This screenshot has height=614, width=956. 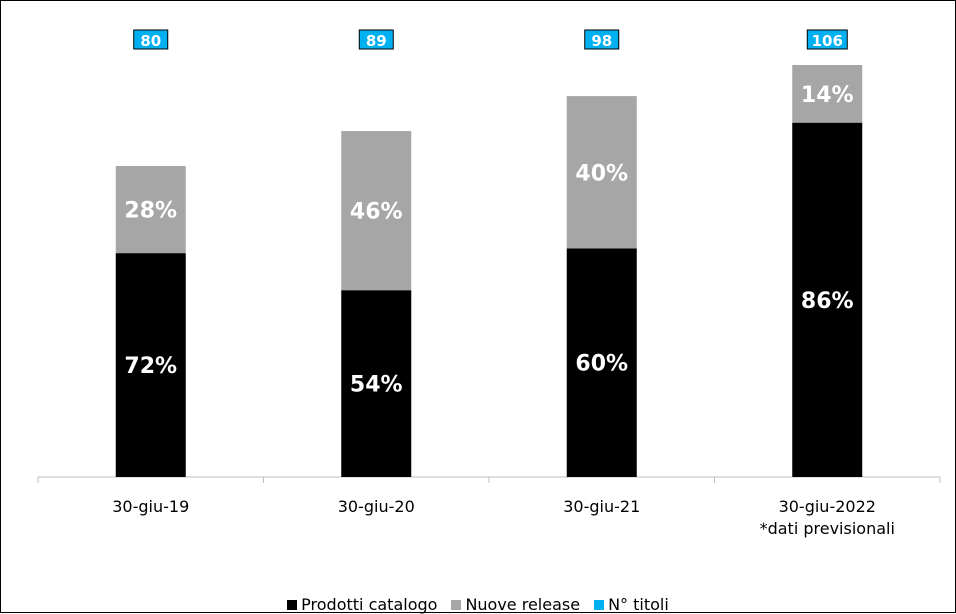 I want to click on legend-item-n-titoli: N° titoli, so click(x=631, y=604).